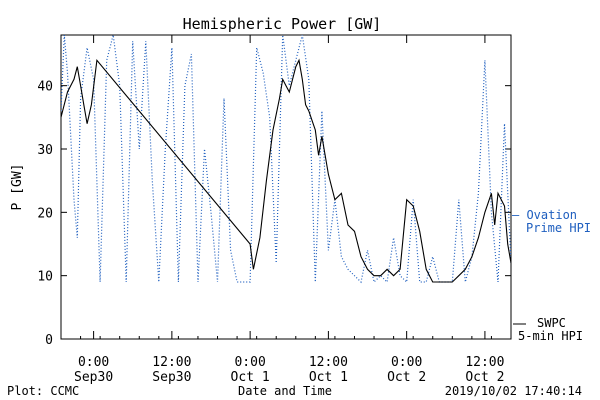 This screenshot has width=600, height=400. I want to click on legend-swpc: SWPC 5-min HPI, so click(548, 329).